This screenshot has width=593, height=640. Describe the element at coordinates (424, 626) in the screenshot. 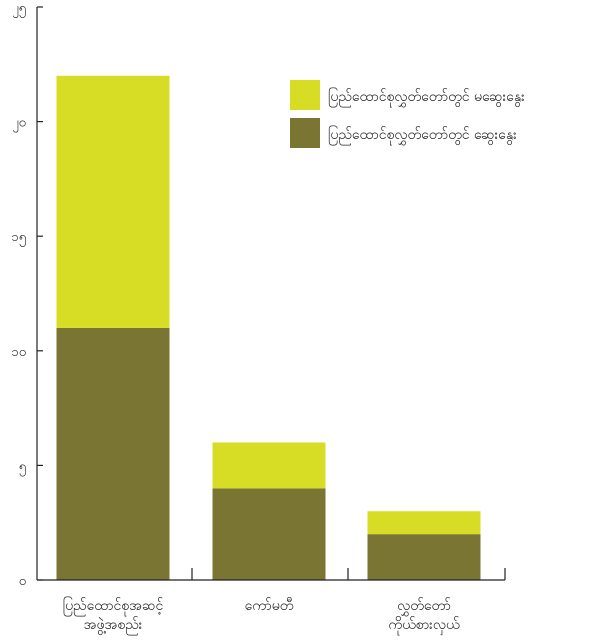

I see `x-category-label: ကိုယ်စားလှယ်` at that location.